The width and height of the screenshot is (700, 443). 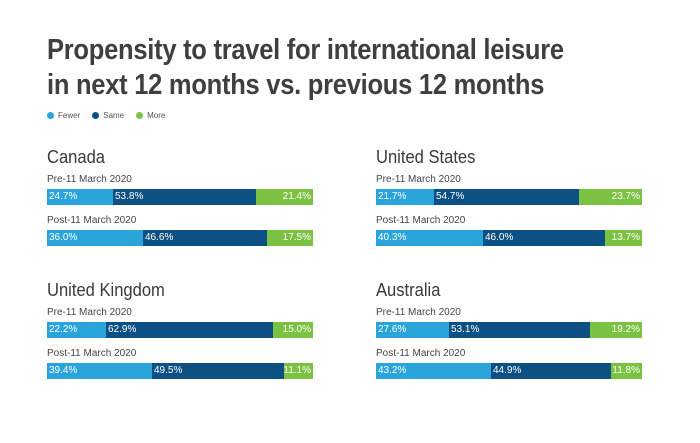 I want to click on data-label-more: 23.7%, so click(x=625, y=196).